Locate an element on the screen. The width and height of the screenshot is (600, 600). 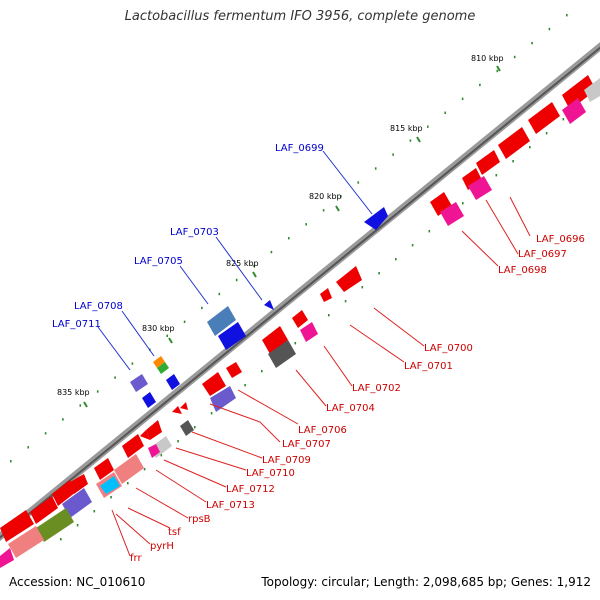
scale-label-810: 810 kbp is located at coordinates (487, 58).